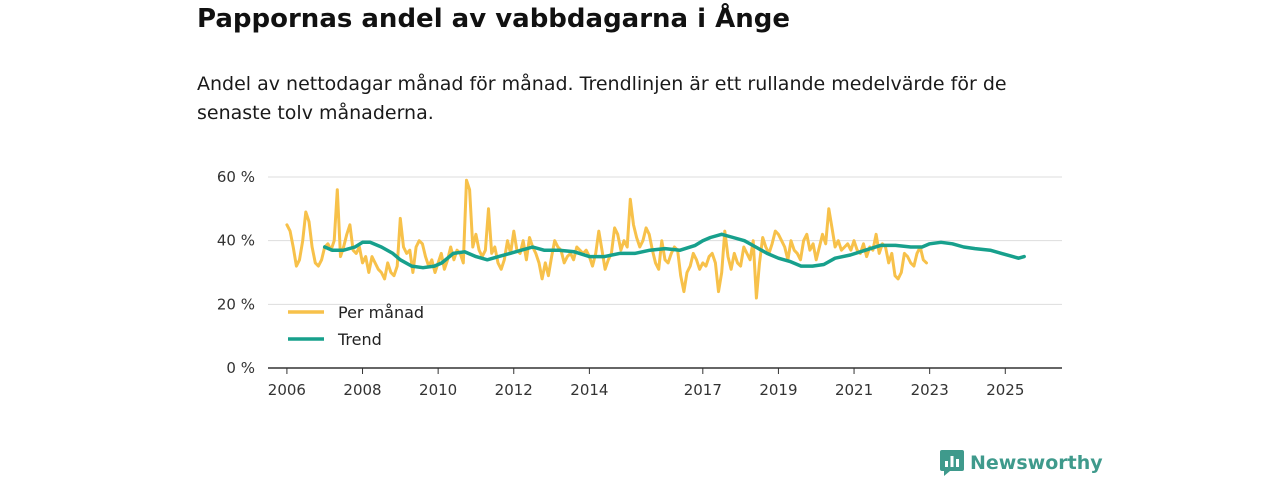 The height and width of the screenshot is (480, 1280). Describe the element at coordinates (236, 304) in the screenshot. I see `y-tick-label: 20 %` at that location.